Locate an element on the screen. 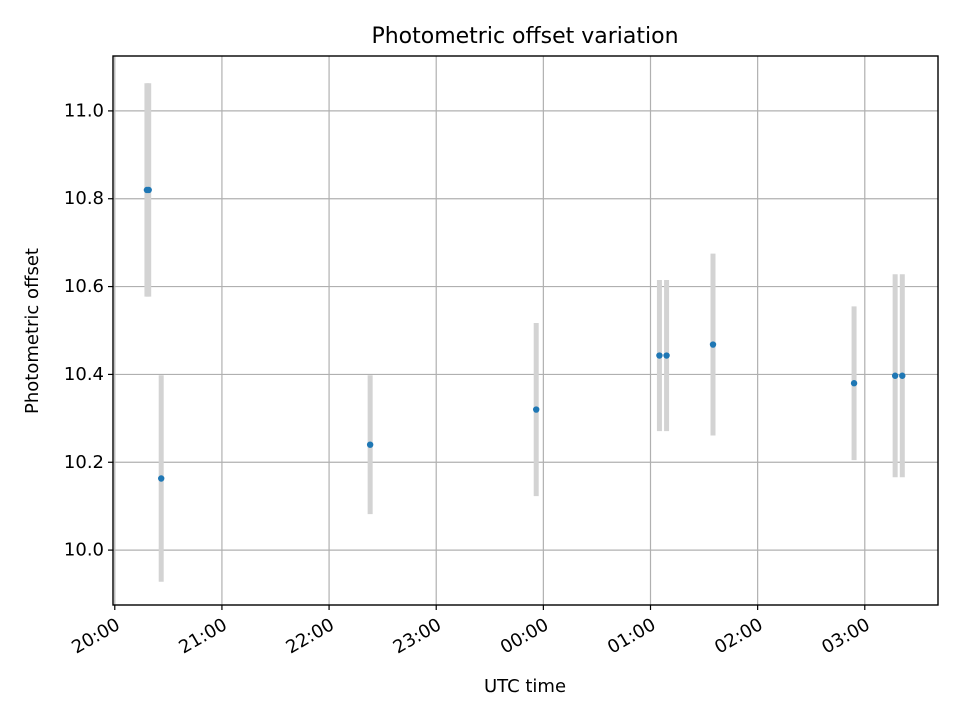 This screenshot has height=720, width=960. y-tick-label: 10.6 is located at coordinates (84, 286).